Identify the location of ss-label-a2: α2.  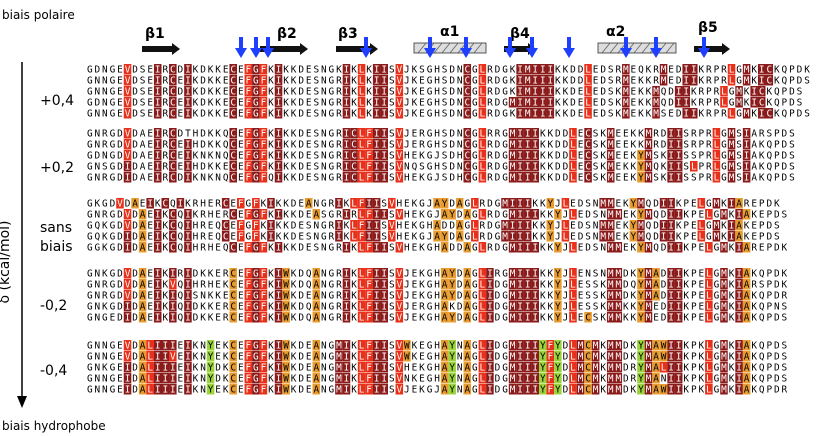
(615, 32).